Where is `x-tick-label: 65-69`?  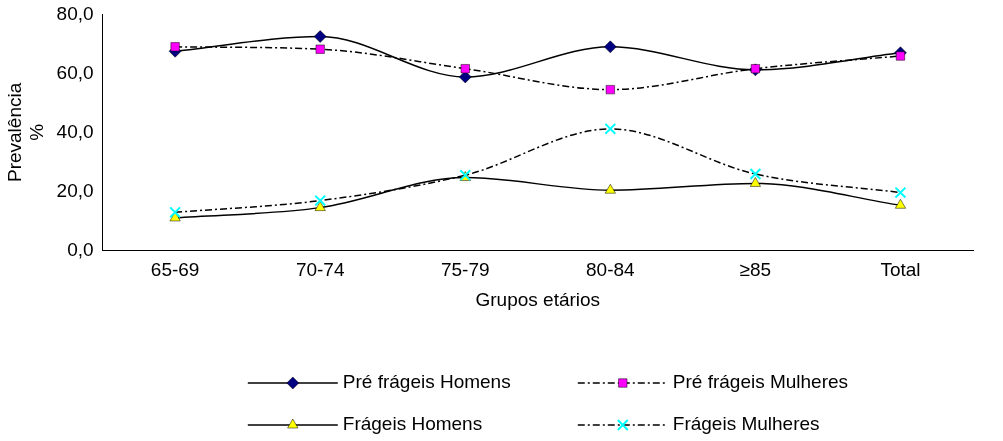 x-tick-label: 65-69 is located at coordinates (175, 270).